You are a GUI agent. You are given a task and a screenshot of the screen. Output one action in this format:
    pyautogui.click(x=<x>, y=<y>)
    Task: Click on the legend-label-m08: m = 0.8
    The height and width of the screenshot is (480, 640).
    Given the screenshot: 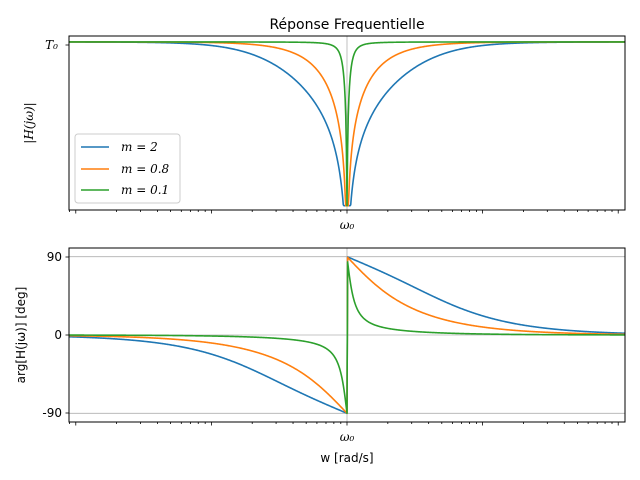 What is the action you would take?
    pyautogui.click(x=145, y=169)
    